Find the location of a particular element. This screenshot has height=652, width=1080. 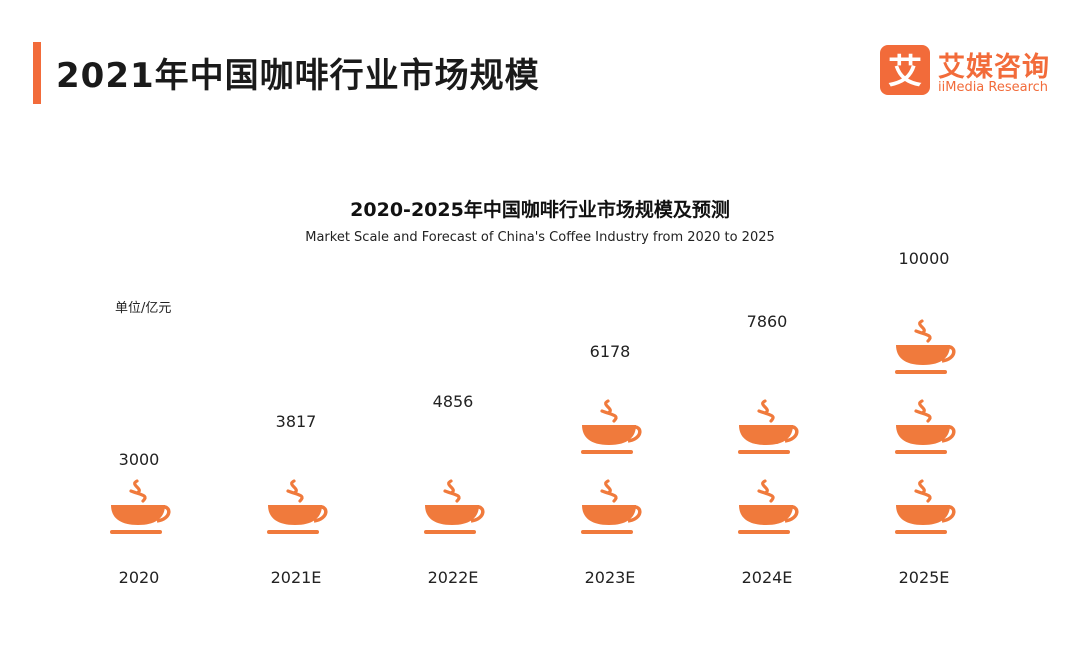

bar-2024E: 7860 2024E is located at coordinates (768, 449).